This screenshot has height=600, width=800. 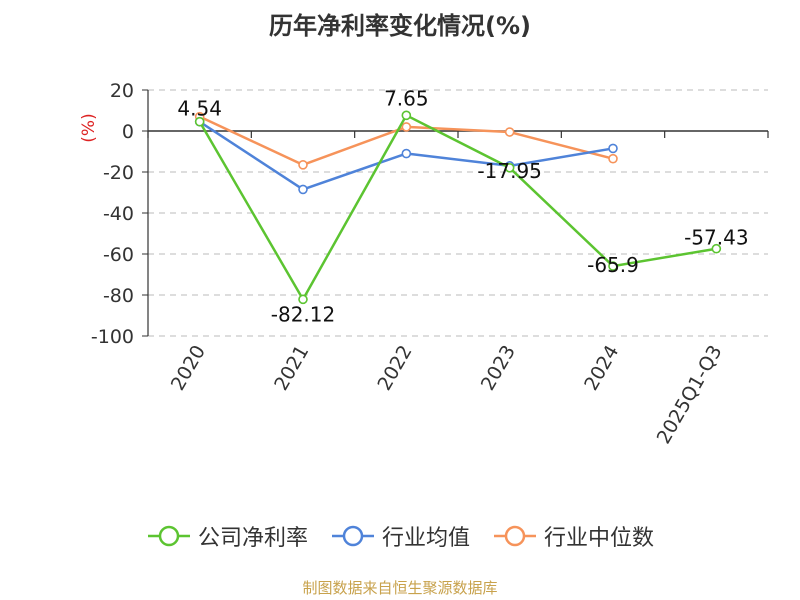 What do you see at coordinates (118, 296) in the screenshot?
I see `y-tick-label: -80` at bounding box center [118, 296].